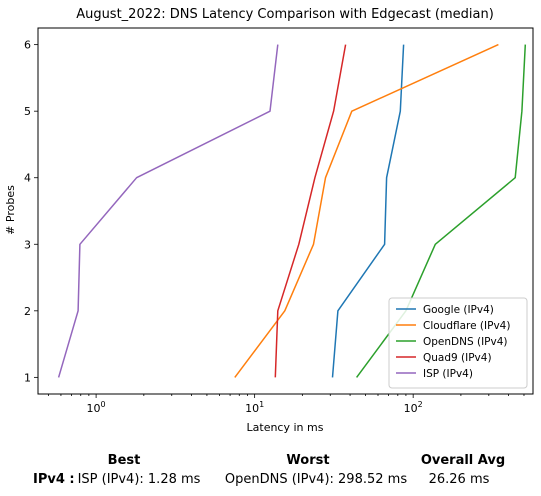 Image resolution: width=541 pixels, height=496 pixels. Describe the element at coordinates (27, 311) in the screenshot. I see `y-tick-label: 2` at that location.